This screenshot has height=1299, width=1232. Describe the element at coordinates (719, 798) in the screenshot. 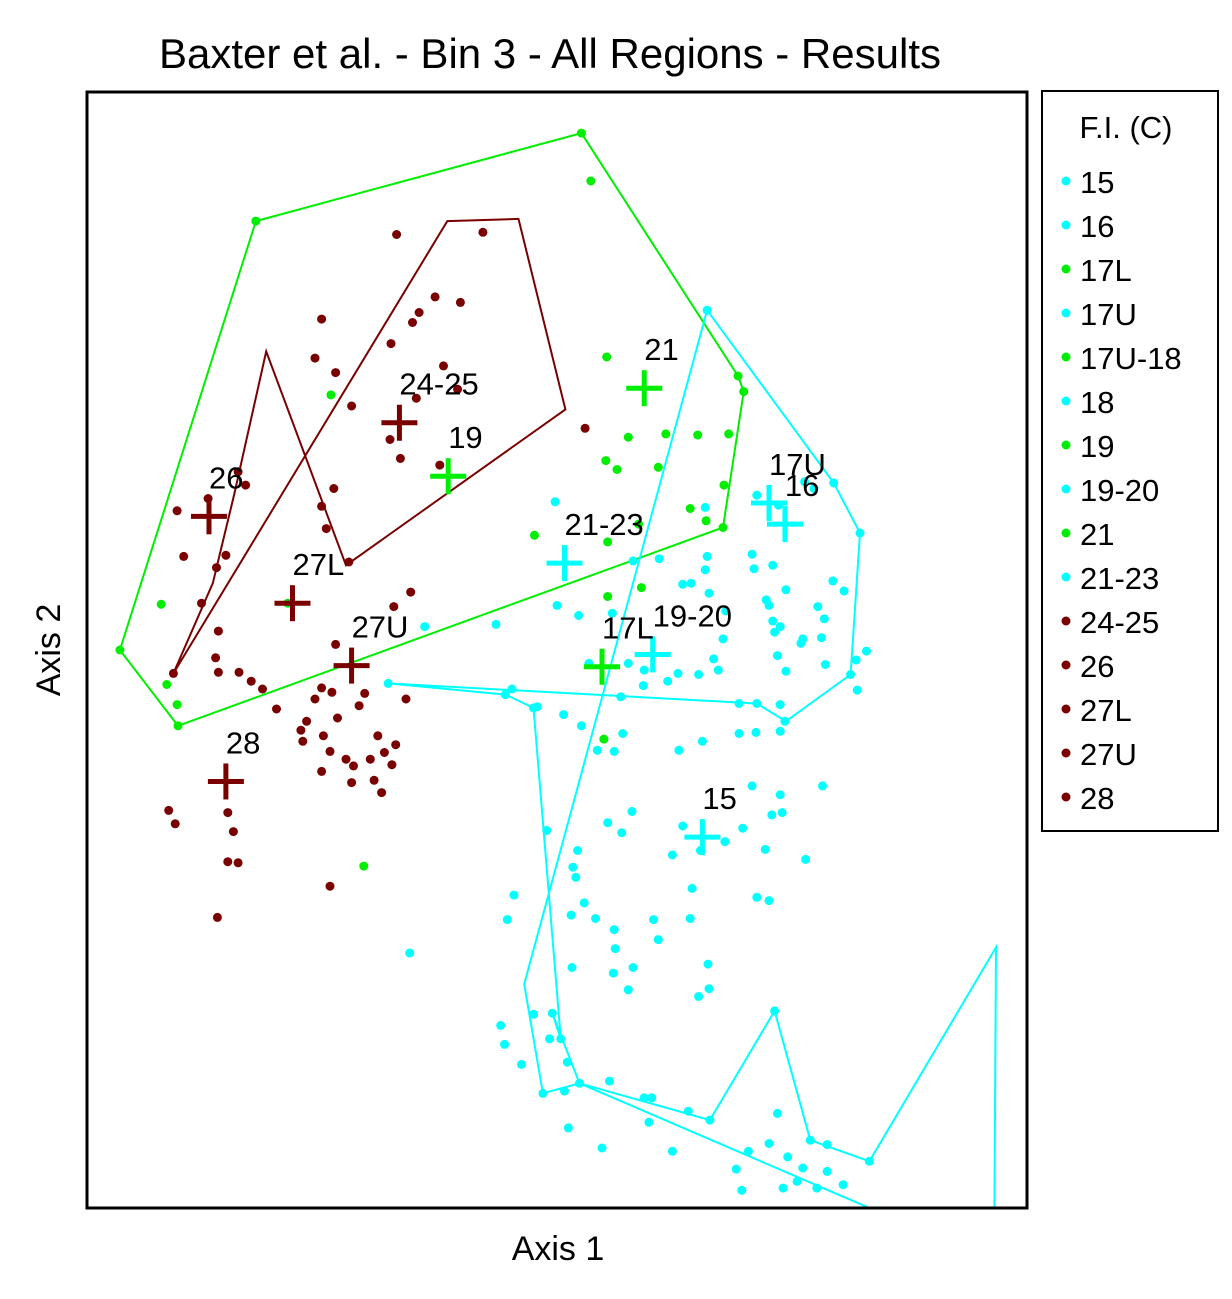

I see `centroid-label: 15` at that location.